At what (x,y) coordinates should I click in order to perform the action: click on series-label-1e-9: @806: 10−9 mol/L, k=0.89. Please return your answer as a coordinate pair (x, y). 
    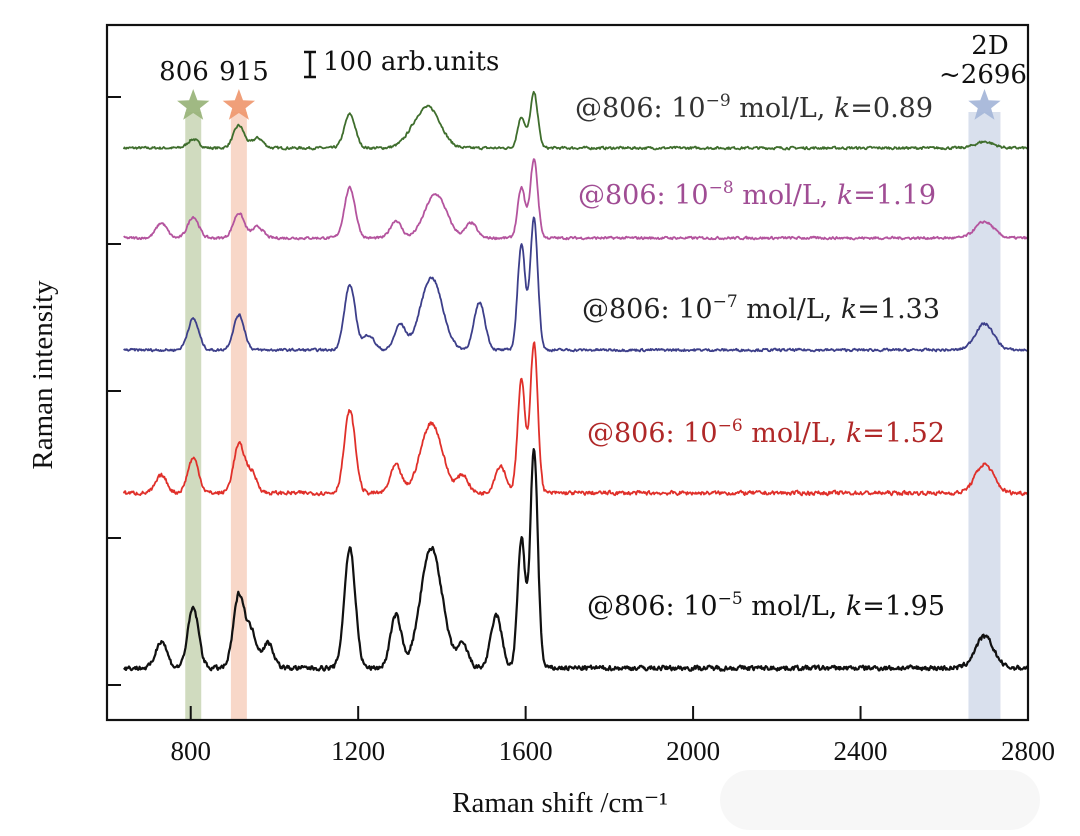
    Looking at the image, I should click on (754, 107).